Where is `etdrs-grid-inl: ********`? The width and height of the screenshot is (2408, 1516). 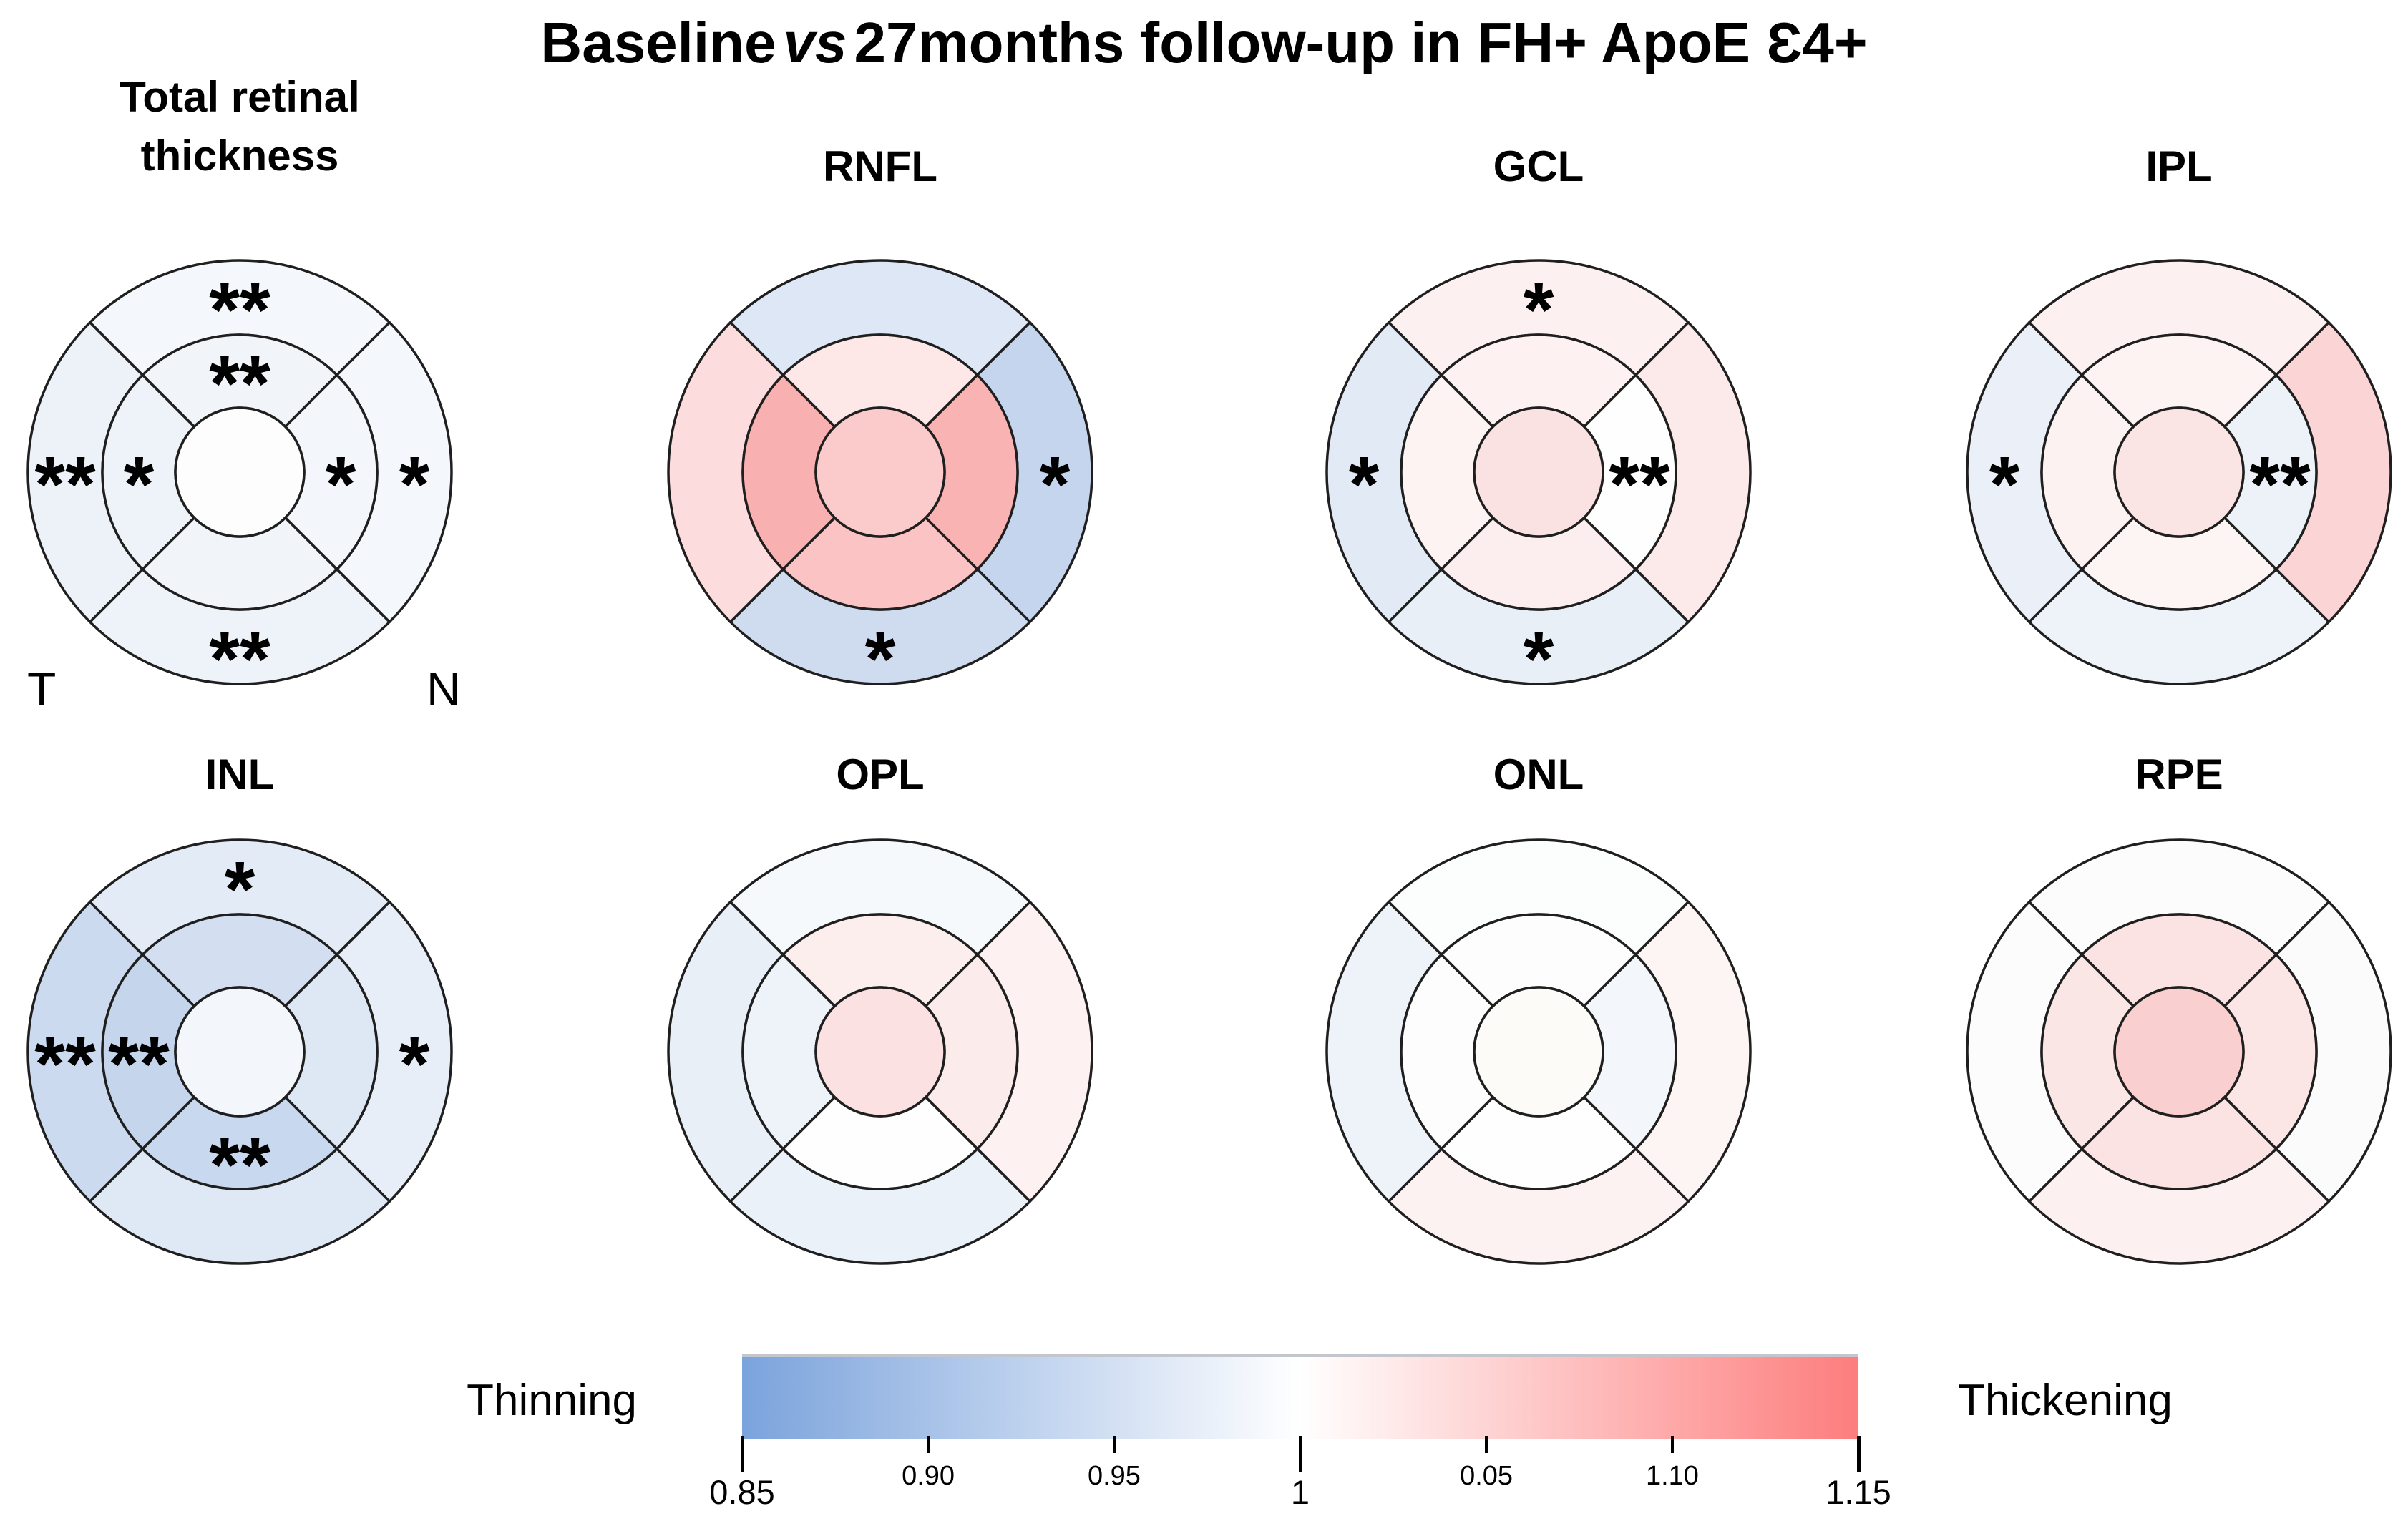
etdrs-grid-inl: ******** is located at coordinates (239, 1051).